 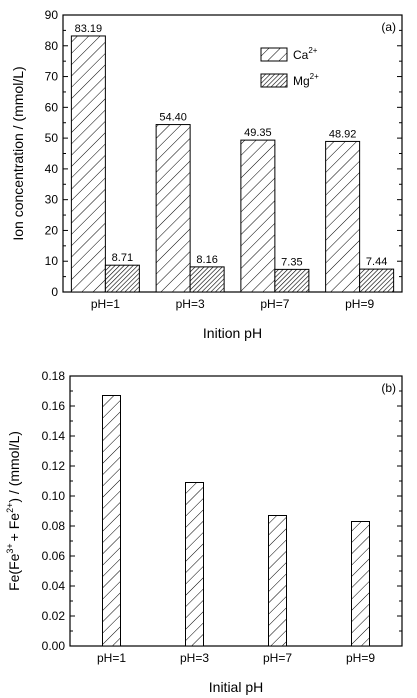 What do you see at coordinates (52, 138) in the screenshot?
I see `y-tick-label: 50` at bounding box center [52, 138].